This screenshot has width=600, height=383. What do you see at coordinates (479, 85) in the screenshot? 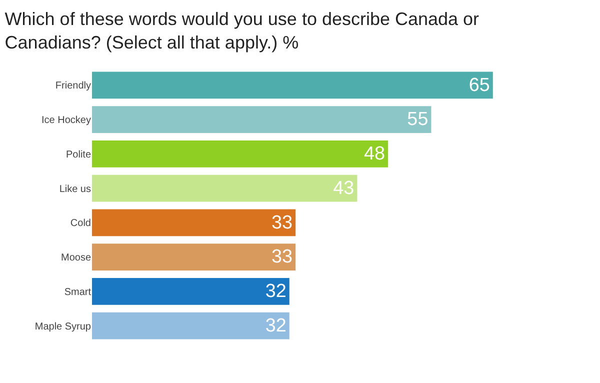
I see `data-label: 65` at bounding box center [479, 85].